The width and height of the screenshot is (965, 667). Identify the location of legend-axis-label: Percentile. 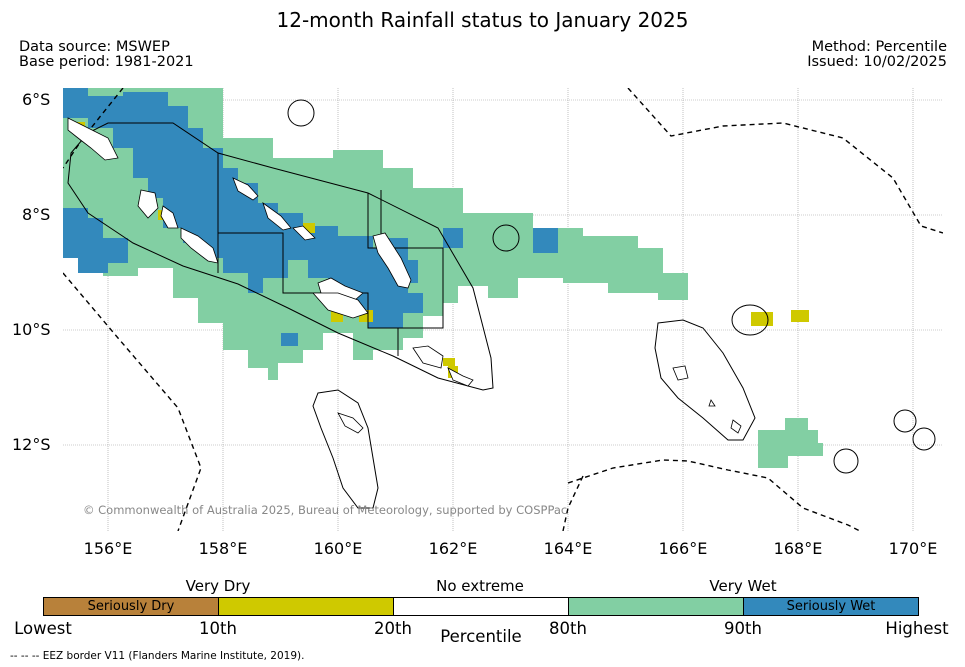
(481, 636).